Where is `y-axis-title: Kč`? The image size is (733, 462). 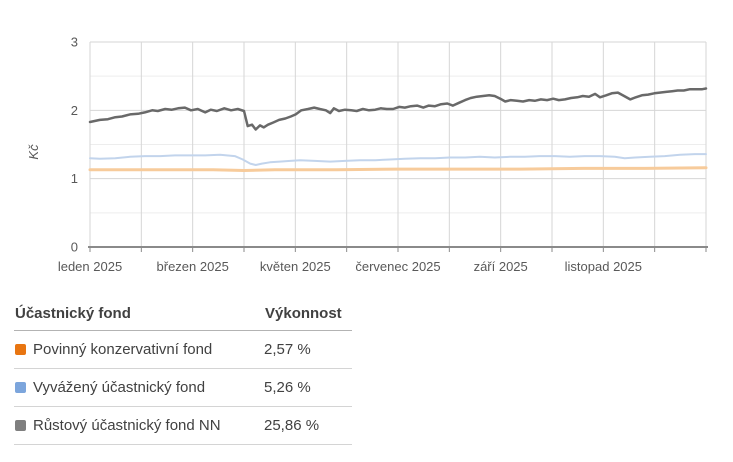 y-axis-title: Kč is located at coordinates (33, 152).